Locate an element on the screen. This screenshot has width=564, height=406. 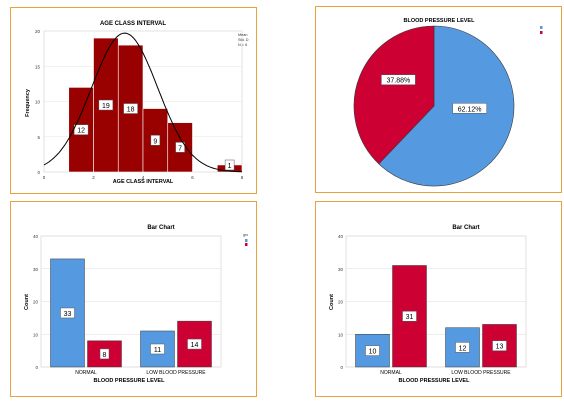
bar-value-label: 1 is located at coordinates (230, 166).